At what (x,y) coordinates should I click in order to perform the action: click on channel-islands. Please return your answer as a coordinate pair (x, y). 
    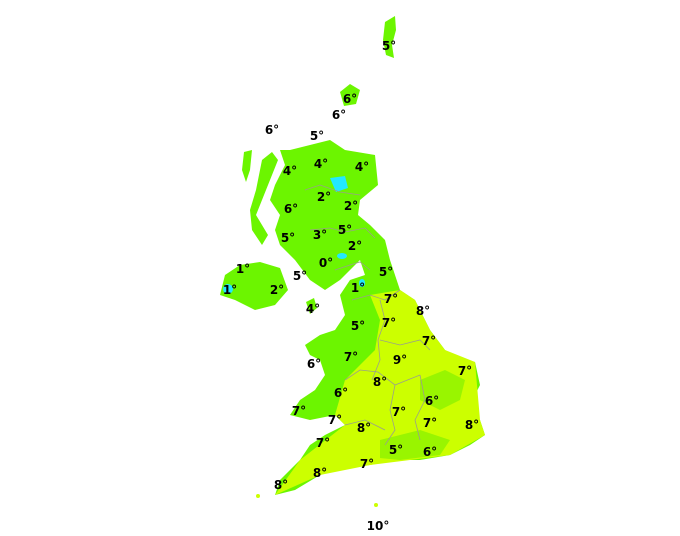
    Looking at the image, I should click on (376, 505).